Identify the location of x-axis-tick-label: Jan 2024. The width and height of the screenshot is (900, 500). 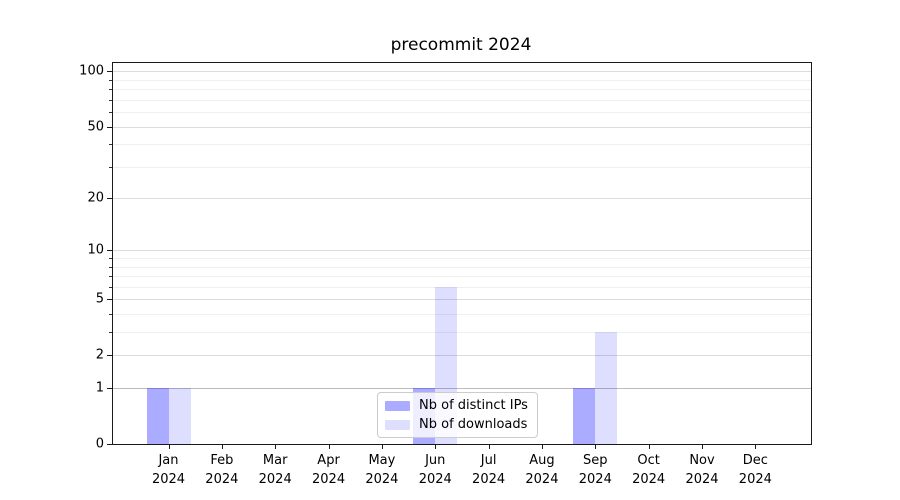
(168, 470).